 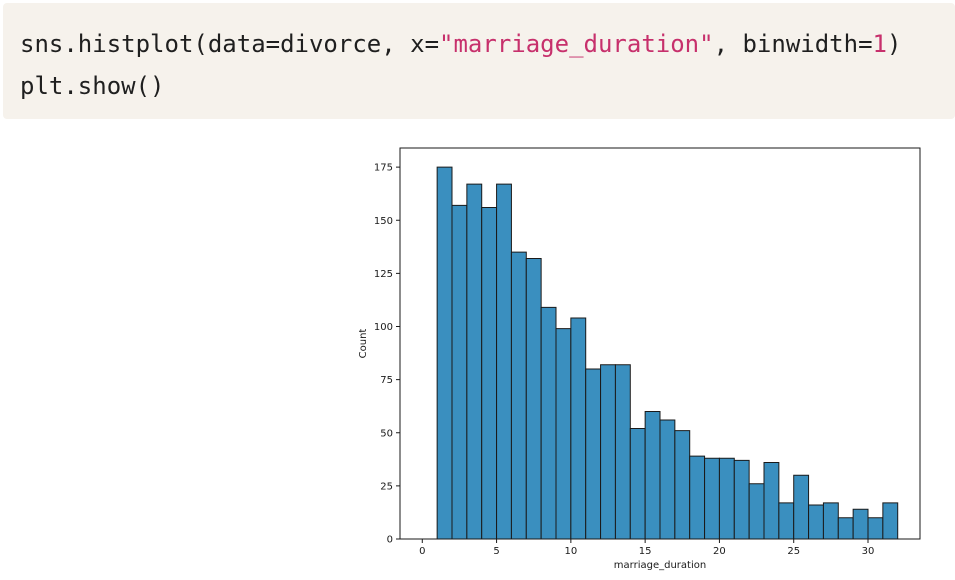 I want to click on x-tick-label: 0, so click(x=422, y=551).